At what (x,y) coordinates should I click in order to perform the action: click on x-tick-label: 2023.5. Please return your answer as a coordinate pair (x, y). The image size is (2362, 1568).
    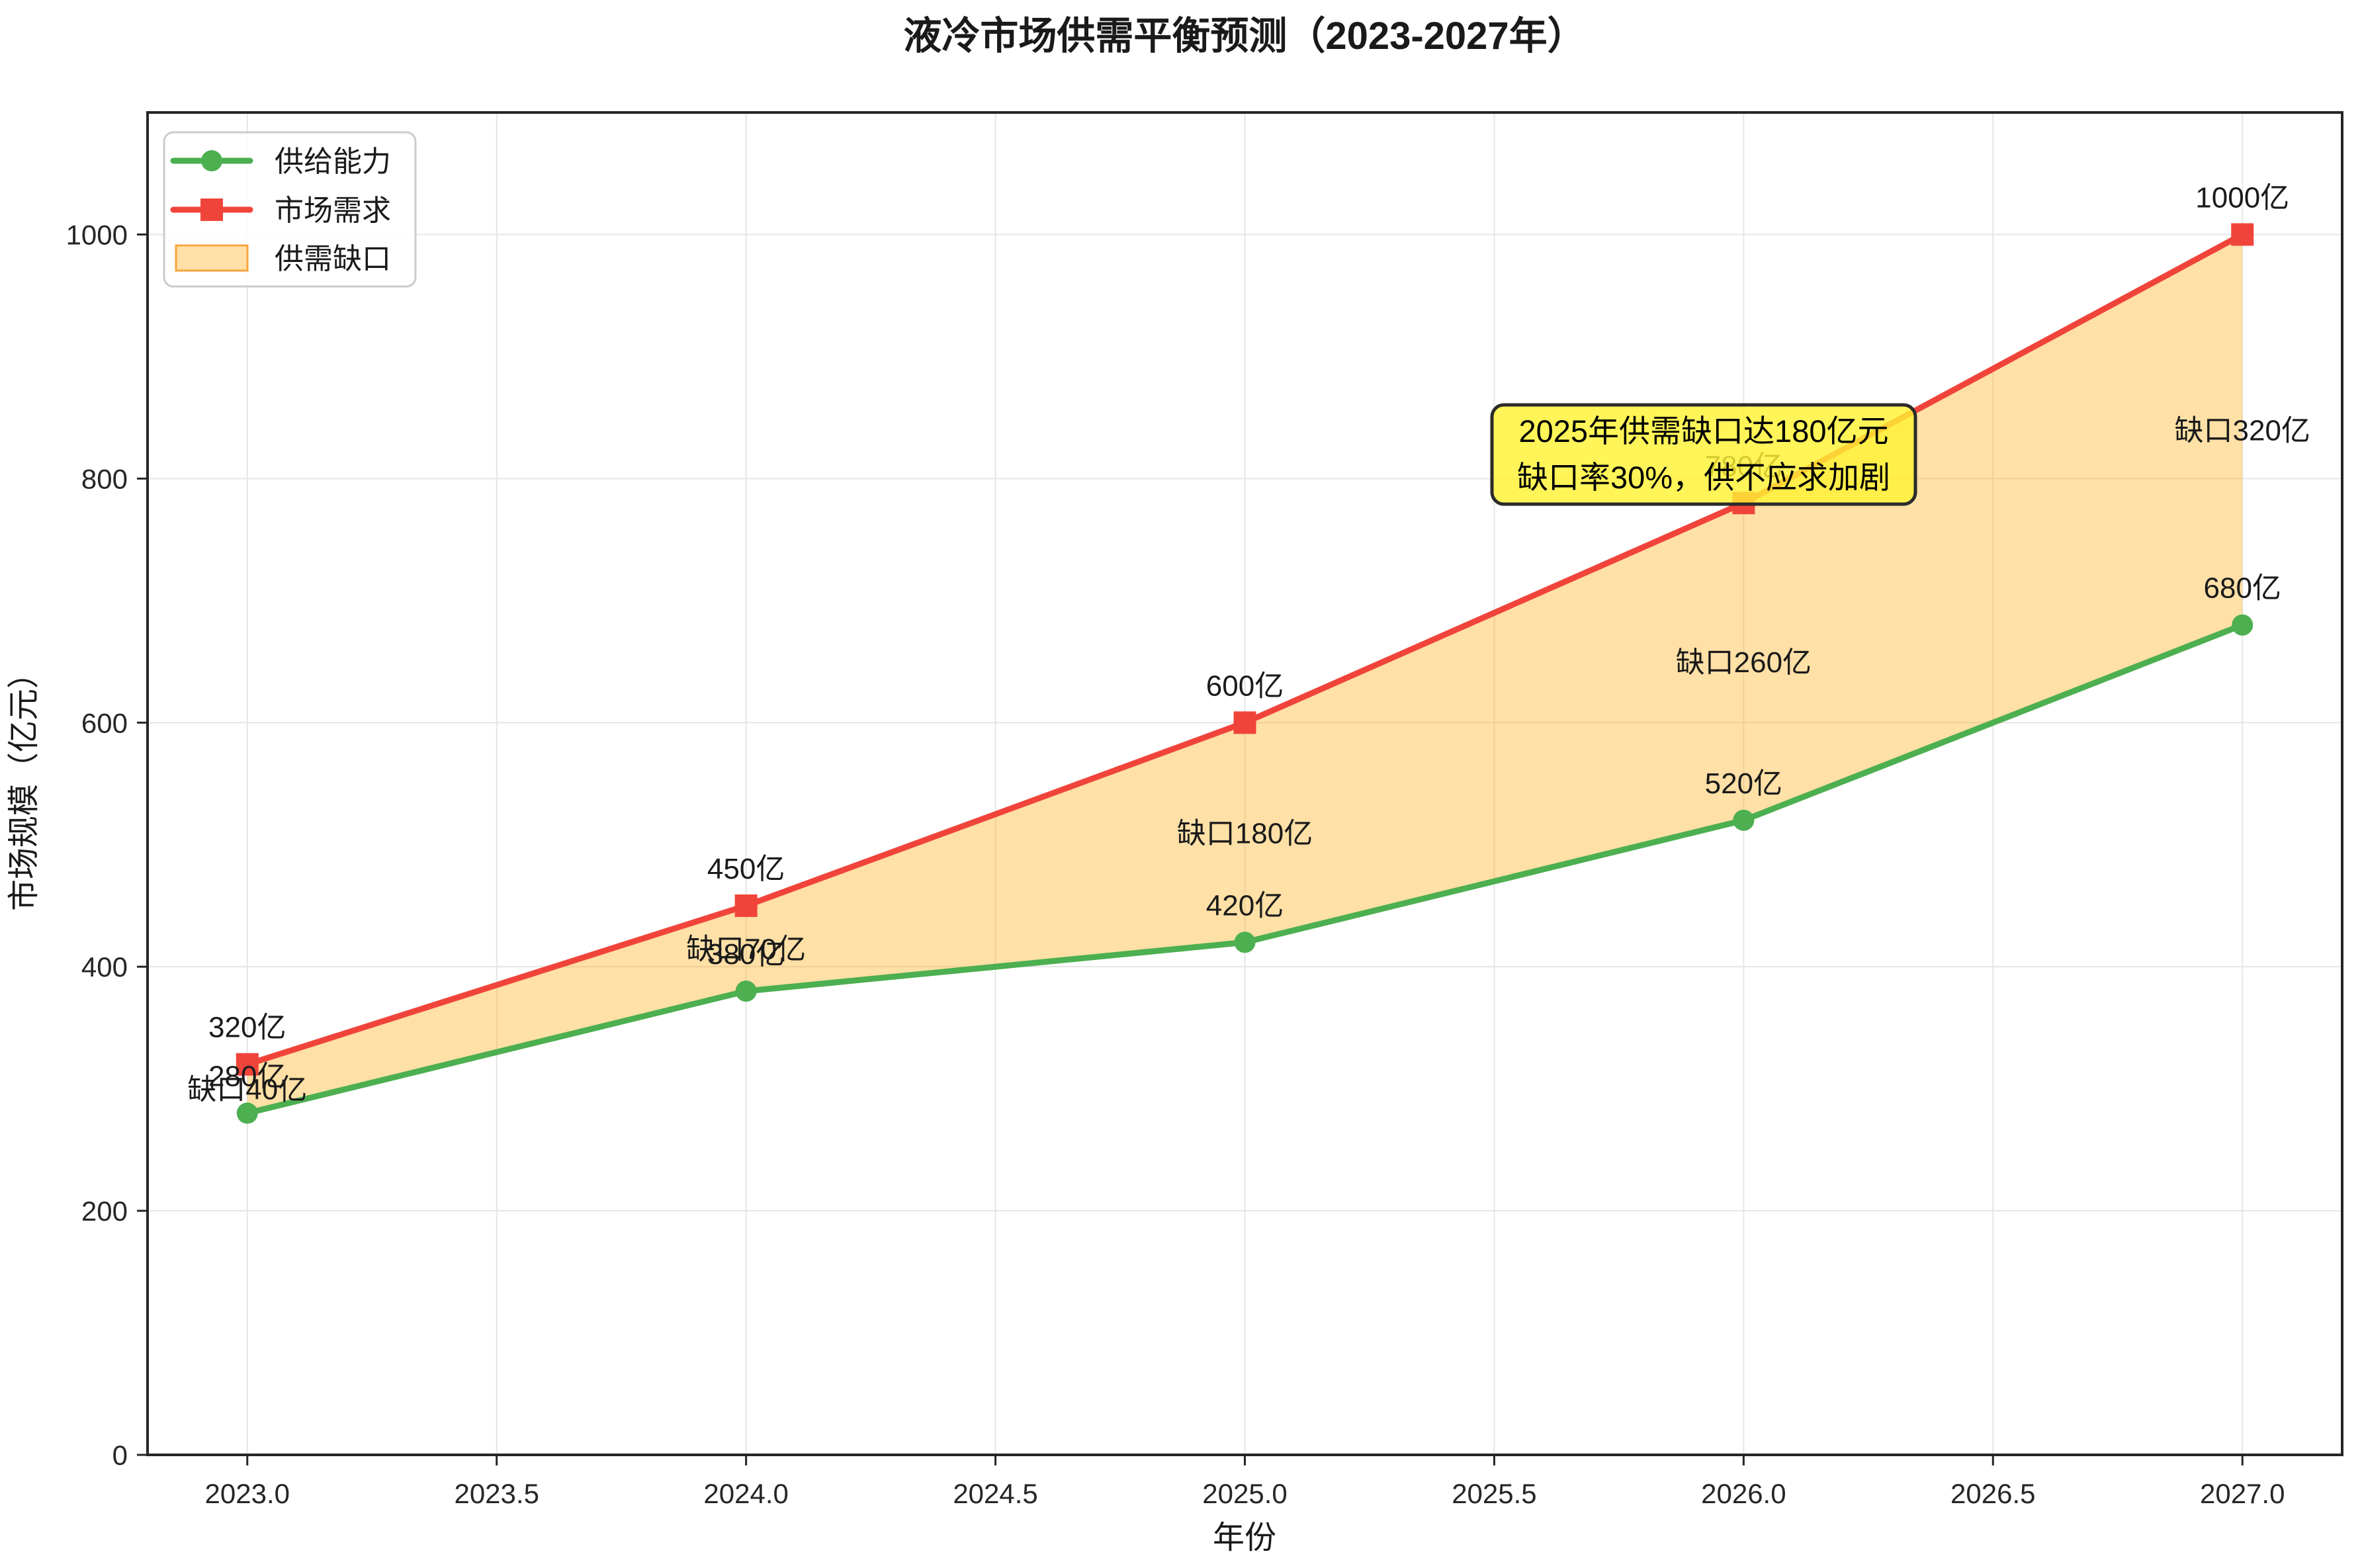
    Looking at the image, I should click on (496, 1494).